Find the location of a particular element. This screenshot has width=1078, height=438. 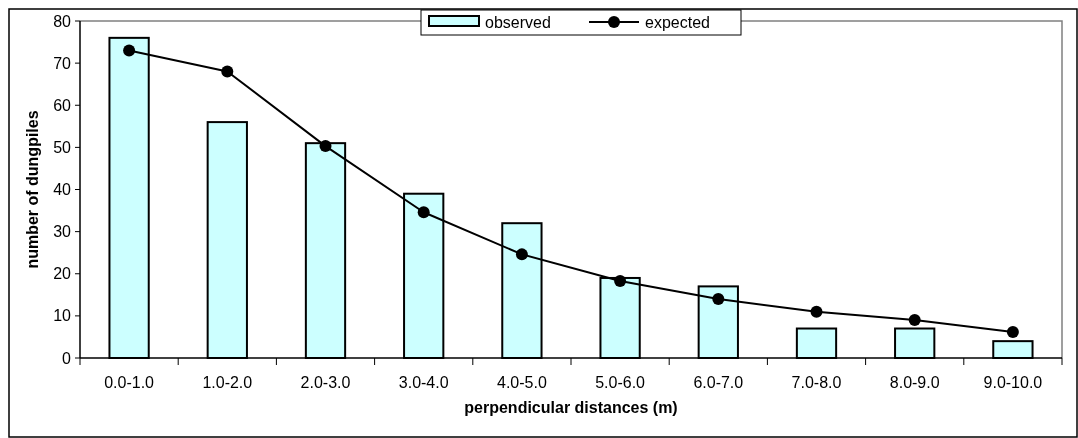

y-axis-title: number of dungpiles is located at coordinates (32, 189).